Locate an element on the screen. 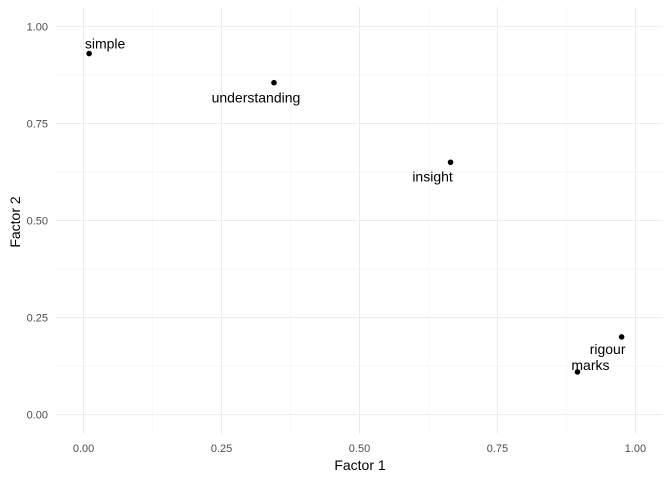 This screenshot has height=480, width=672. point-label: understanding is located at coordinates (256, 98).